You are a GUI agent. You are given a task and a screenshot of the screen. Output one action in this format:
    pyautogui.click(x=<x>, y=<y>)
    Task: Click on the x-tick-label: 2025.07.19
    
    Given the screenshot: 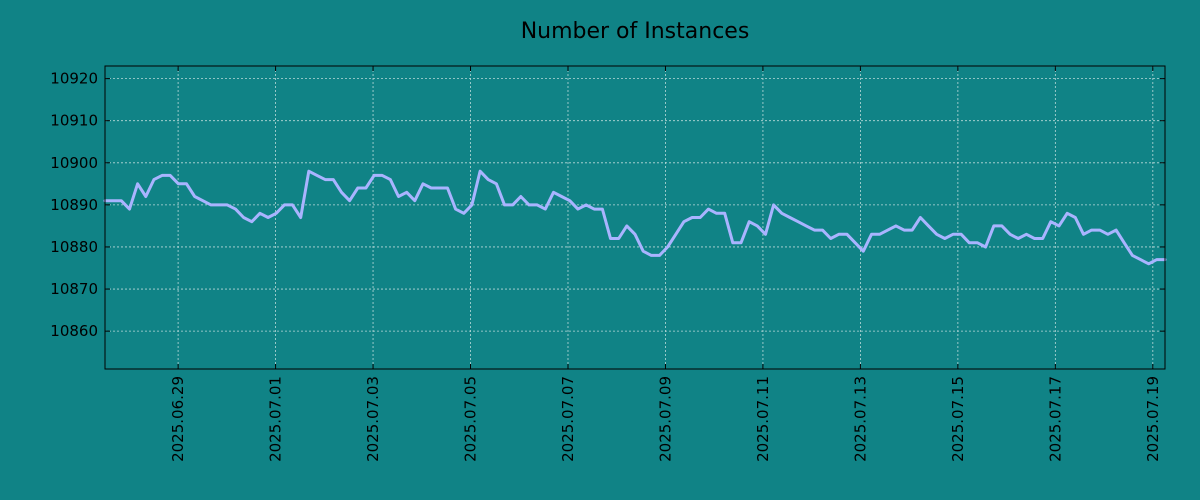 What is the action you would take?
    pyautogui.click(x=1153, y=419)
    